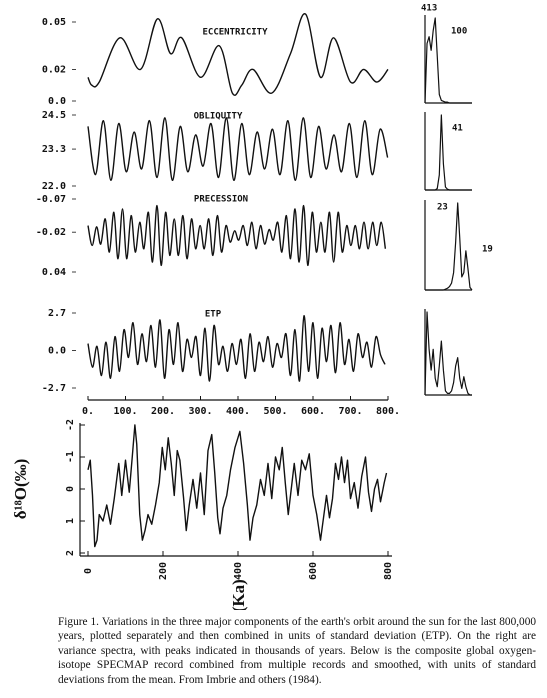  Describe the element at coordinates (54, 149) in the screenshot. I see `y-tick-label: 23.3` at that location.